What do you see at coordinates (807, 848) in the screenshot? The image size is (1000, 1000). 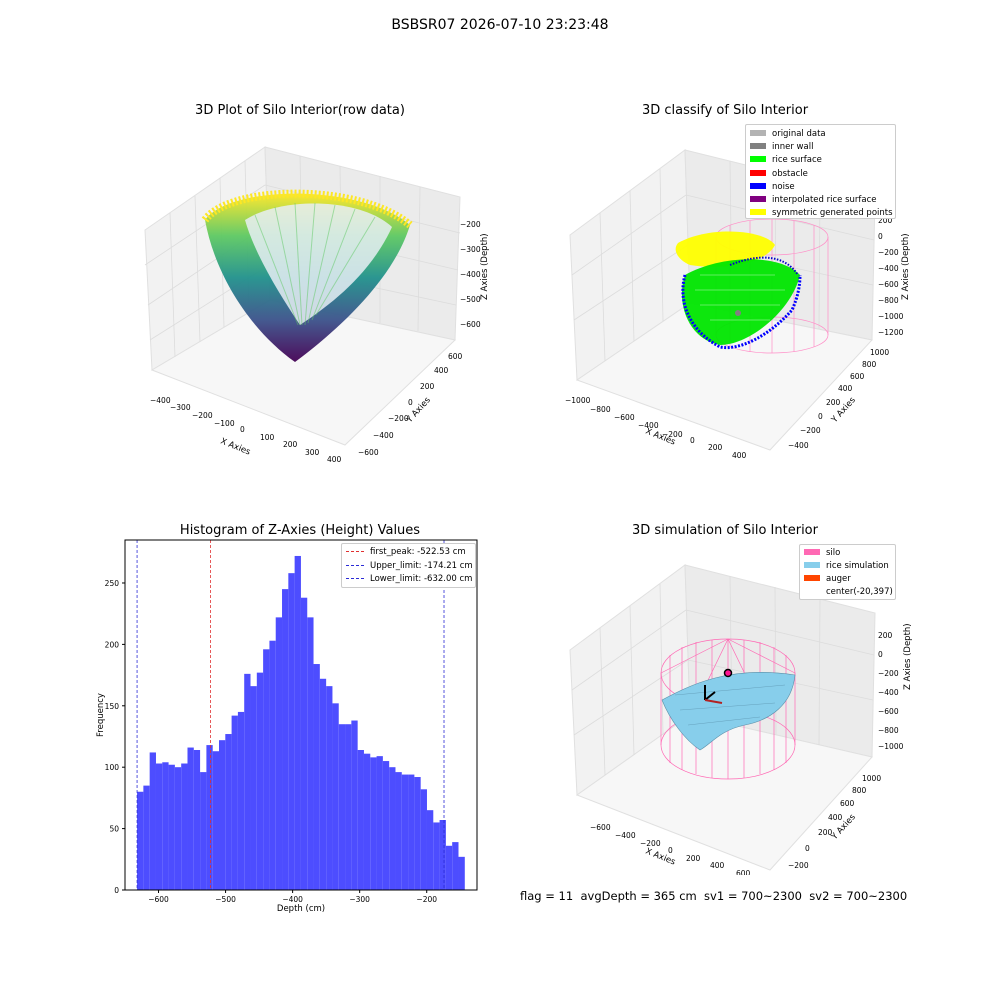 I see `p4-ytick: 0` at bounding box center [807, 848].